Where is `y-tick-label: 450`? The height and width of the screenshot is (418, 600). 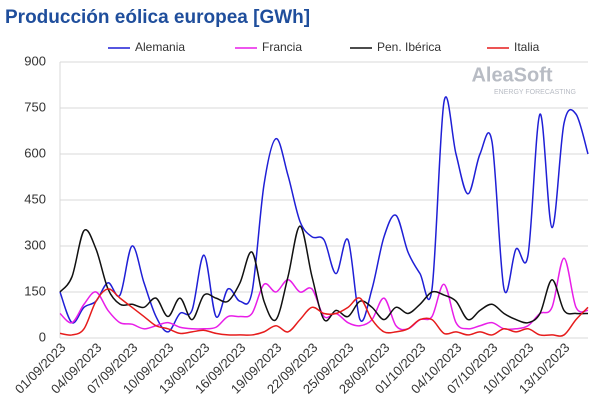
y-tick-label: 450 is located at coordinates (35, 198).